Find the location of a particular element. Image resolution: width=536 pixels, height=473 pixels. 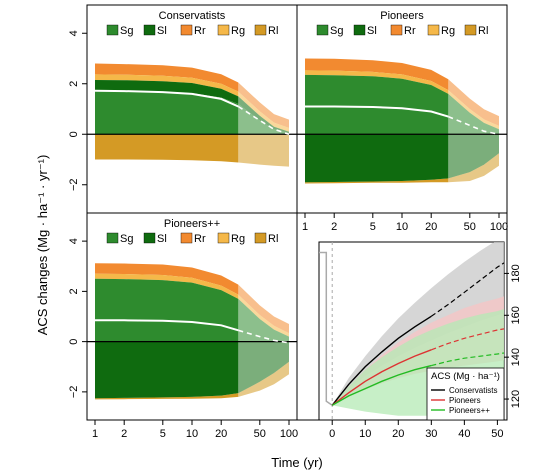

line-conservatists-observed is located at coordinates (381, 360).